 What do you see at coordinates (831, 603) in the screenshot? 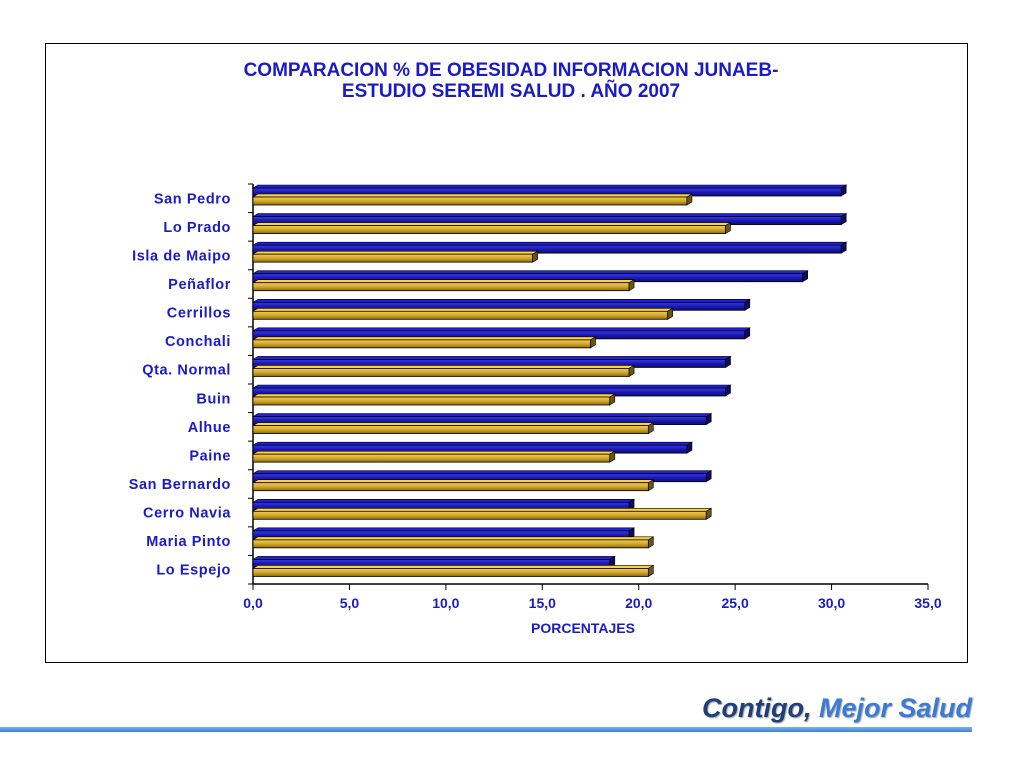
I see `x-tick-label: 30,0` at bounding box center [831, 603].